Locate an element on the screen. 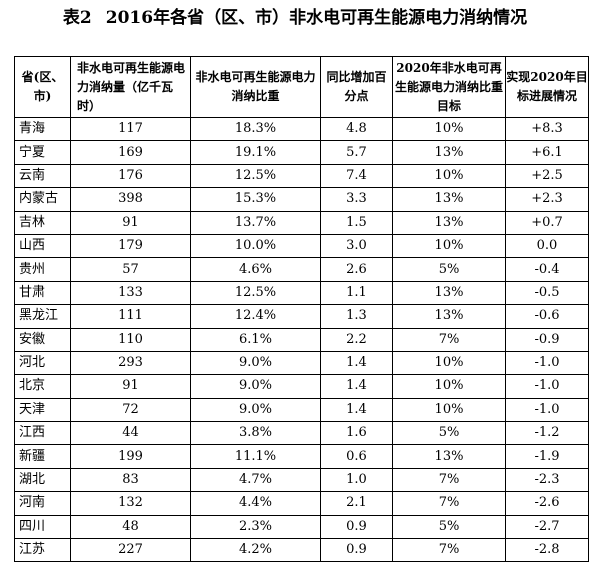 This screenshot has width=590, height=587. progress-cell: -2.3 is located at coordinates (547, 480).